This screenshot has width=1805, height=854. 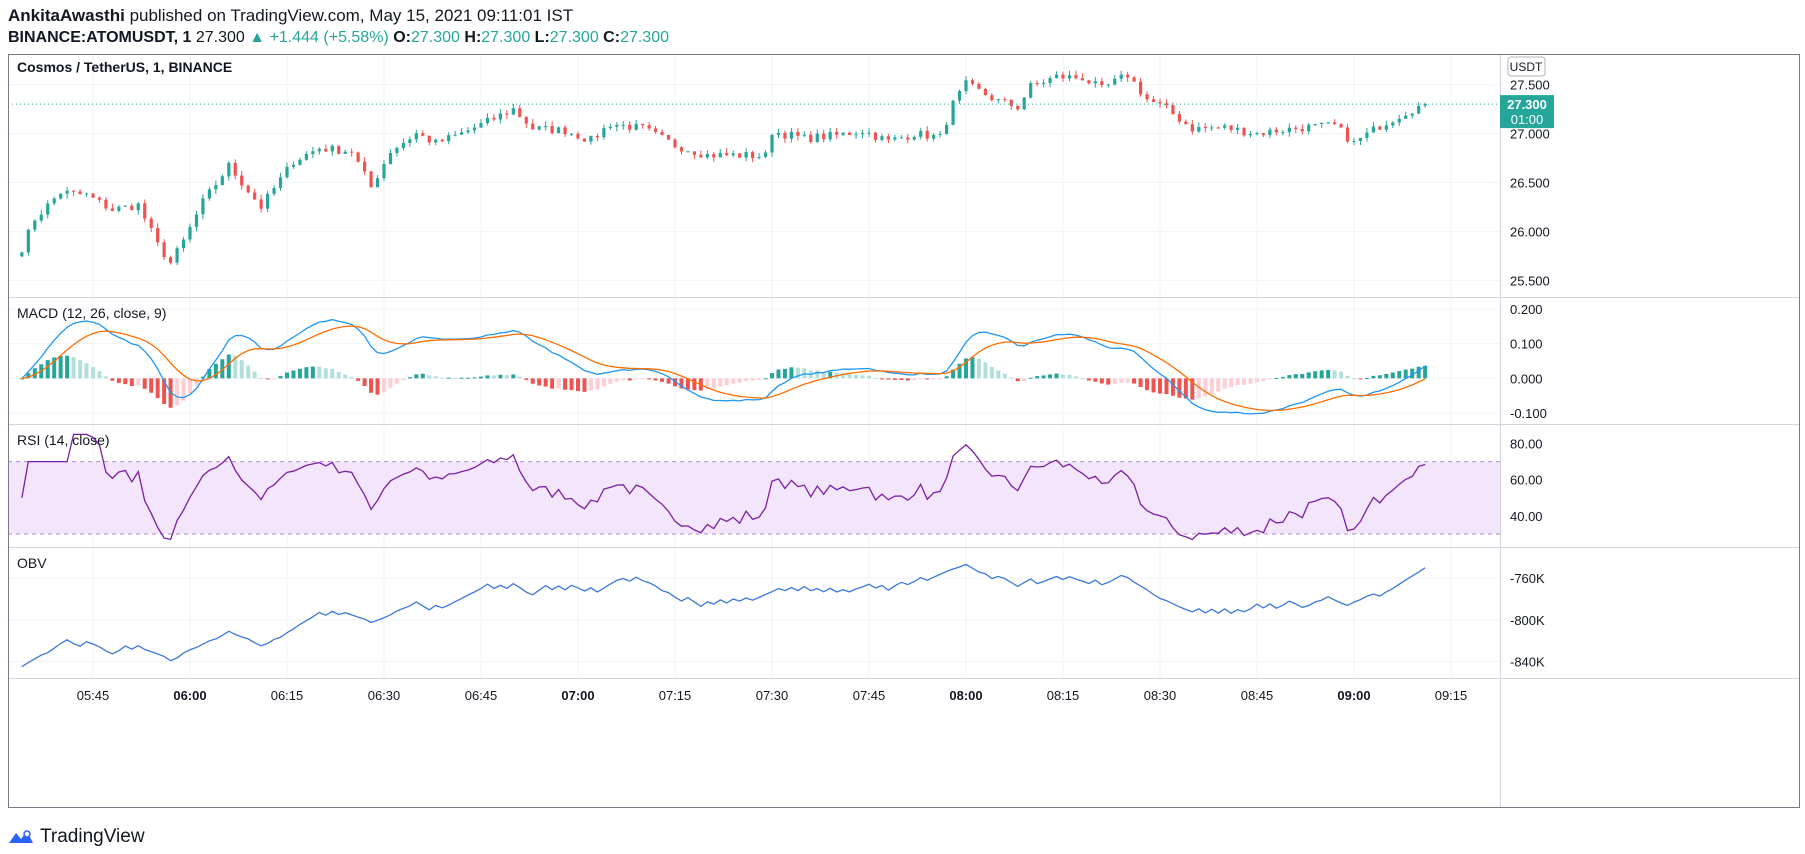 I want to click on tradingview-footer: TradingView, so click(x=76, y=837).